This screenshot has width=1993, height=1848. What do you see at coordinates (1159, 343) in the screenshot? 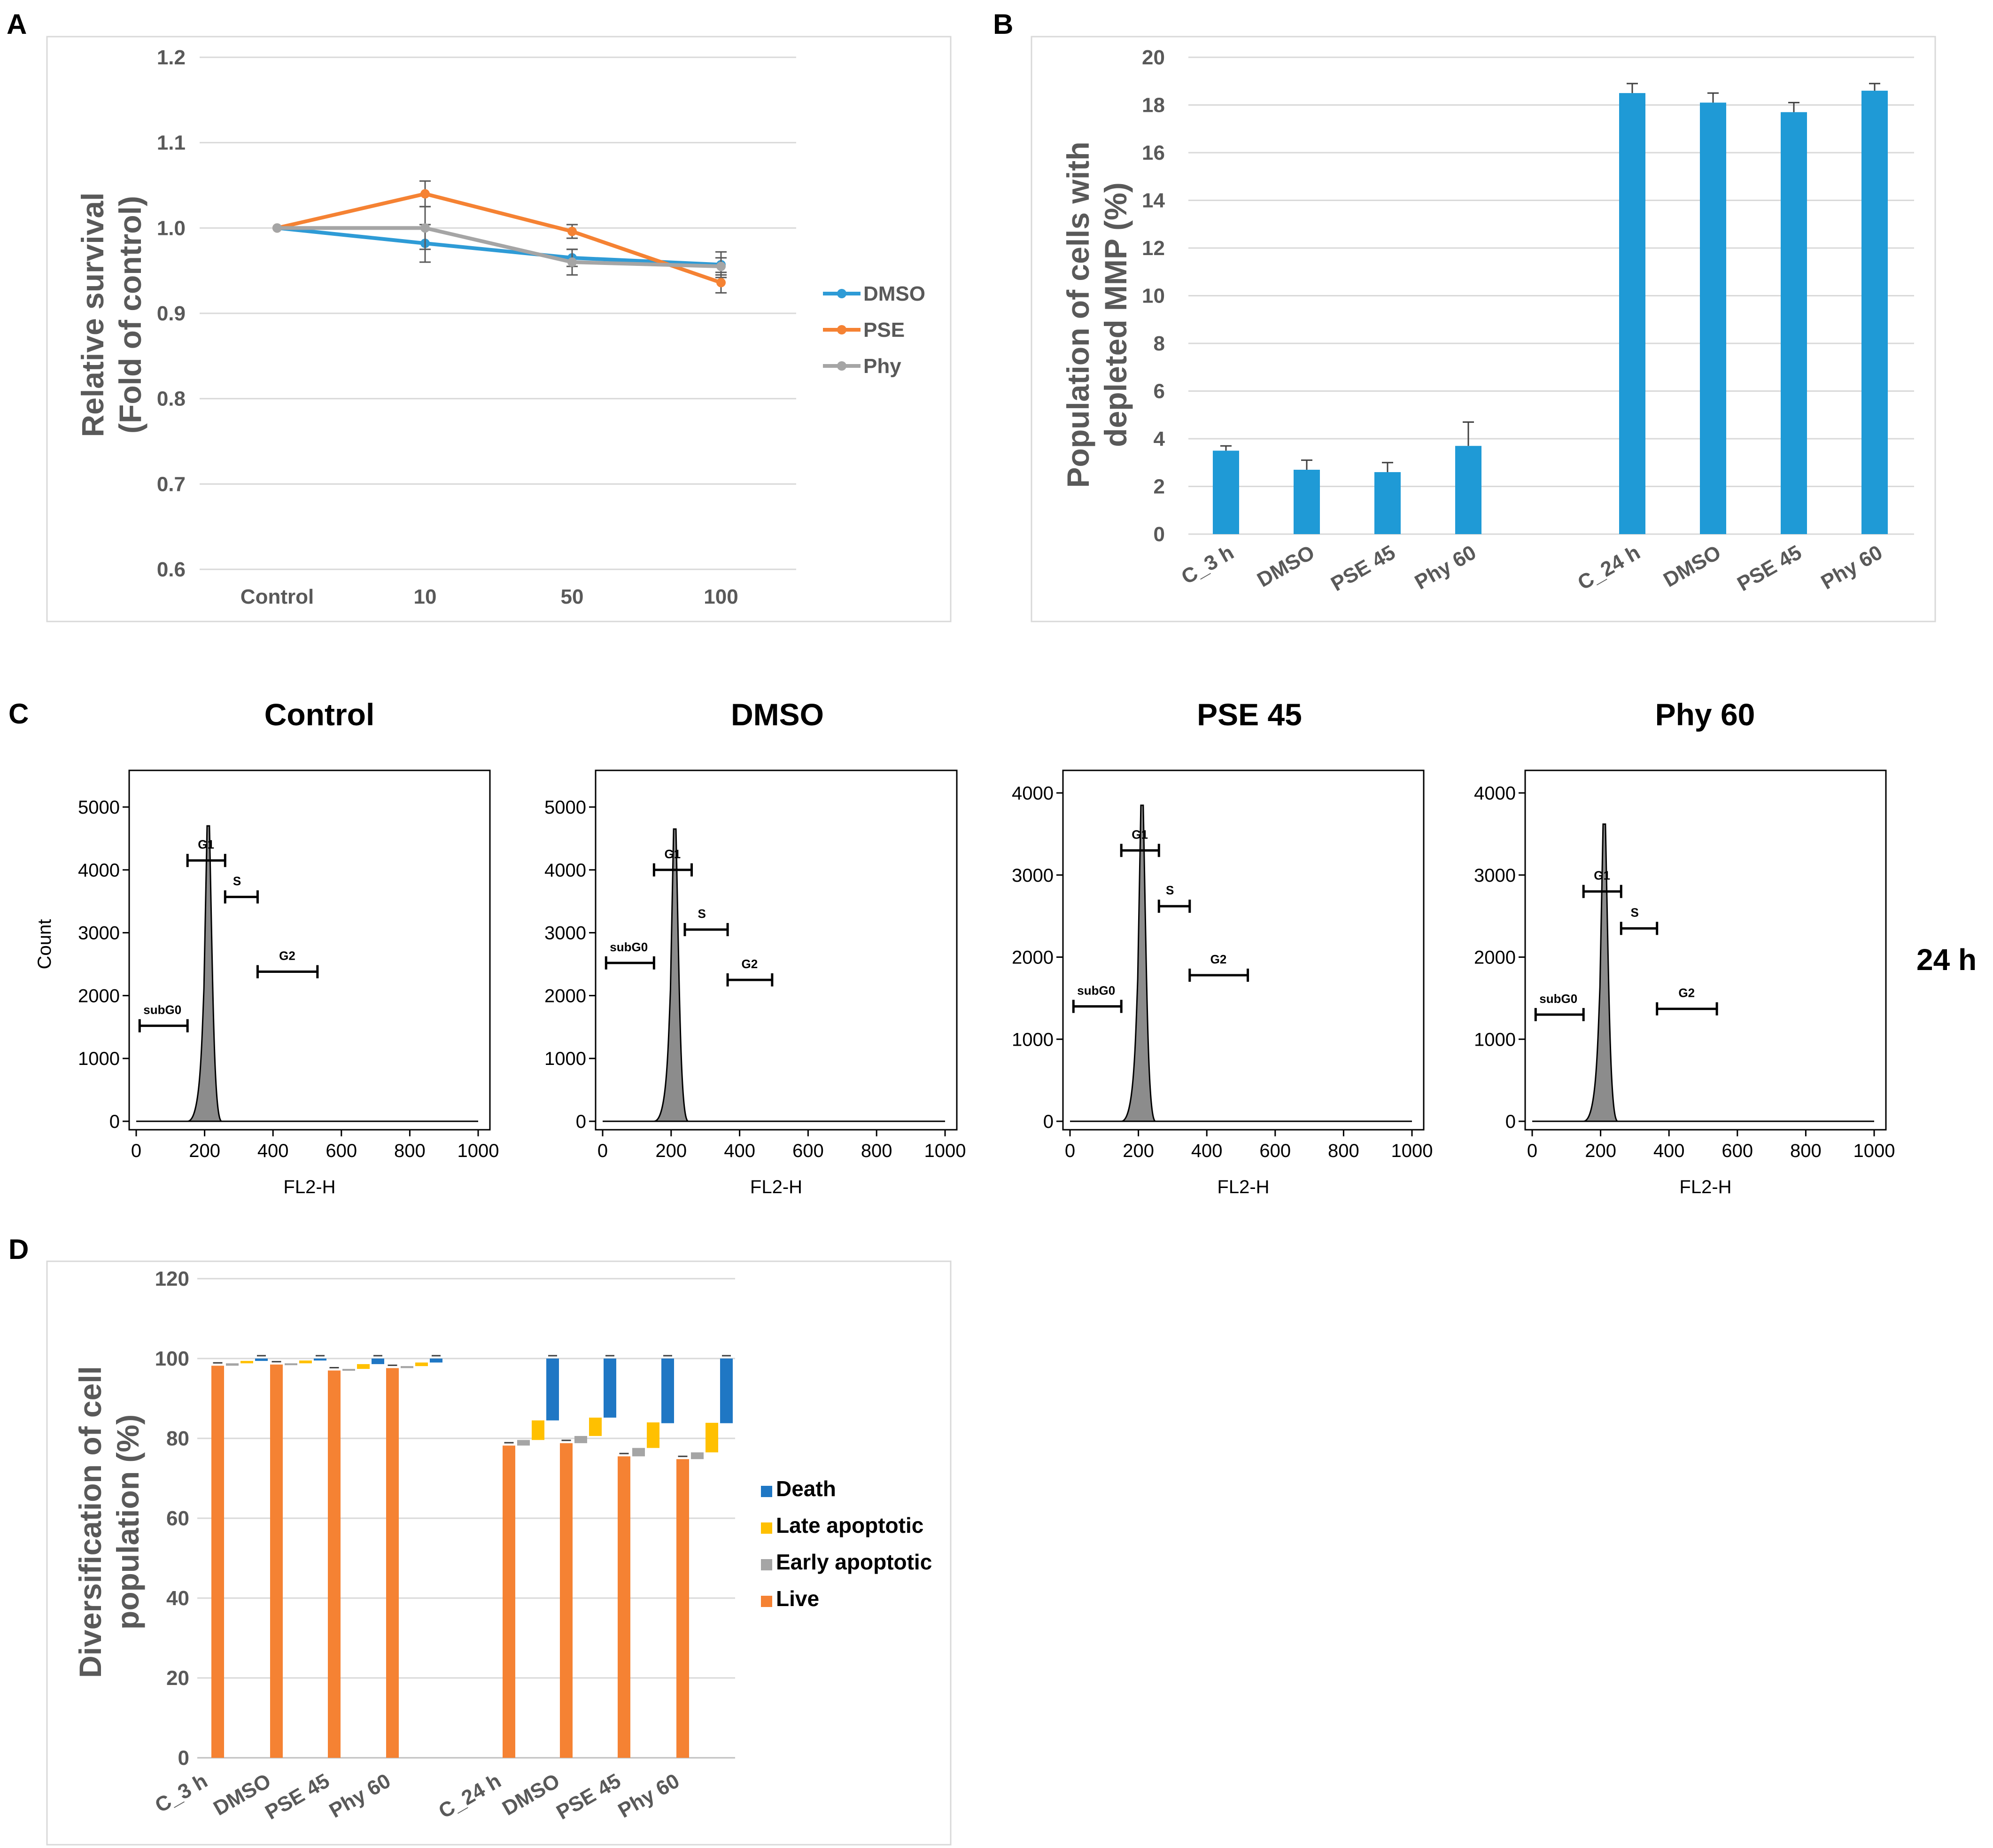
I see `panel-b-ytick-label: 8` at bounding box center [1159, 343].